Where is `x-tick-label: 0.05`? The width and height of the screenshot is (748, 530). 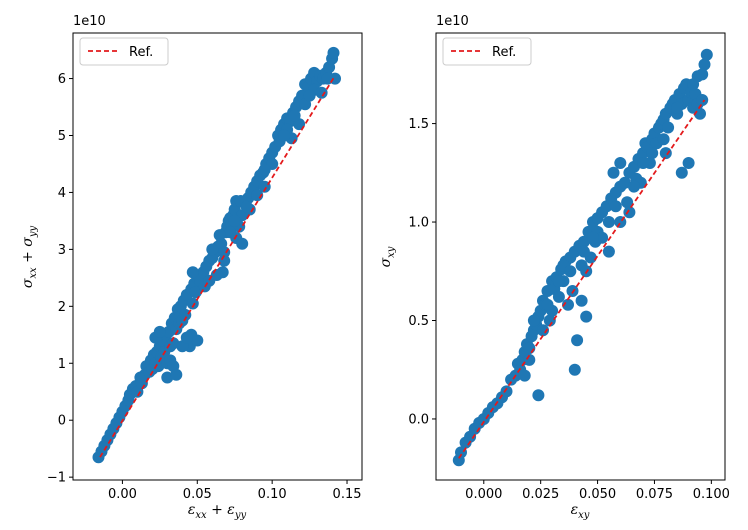 x-tick-label: 0.05 is located at coordinates (197, 494).